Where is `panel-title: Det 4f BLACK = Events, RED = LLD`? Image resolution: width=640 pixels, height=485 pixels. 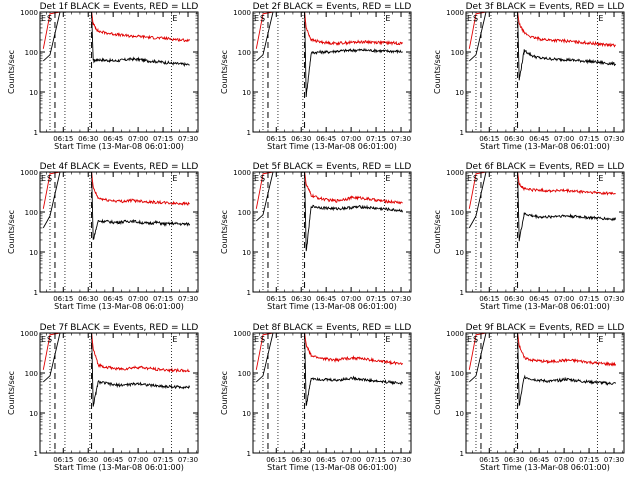
panel-title: Det 4f BLACK = Events, RED = LLD is located at coordinates (119, 167).